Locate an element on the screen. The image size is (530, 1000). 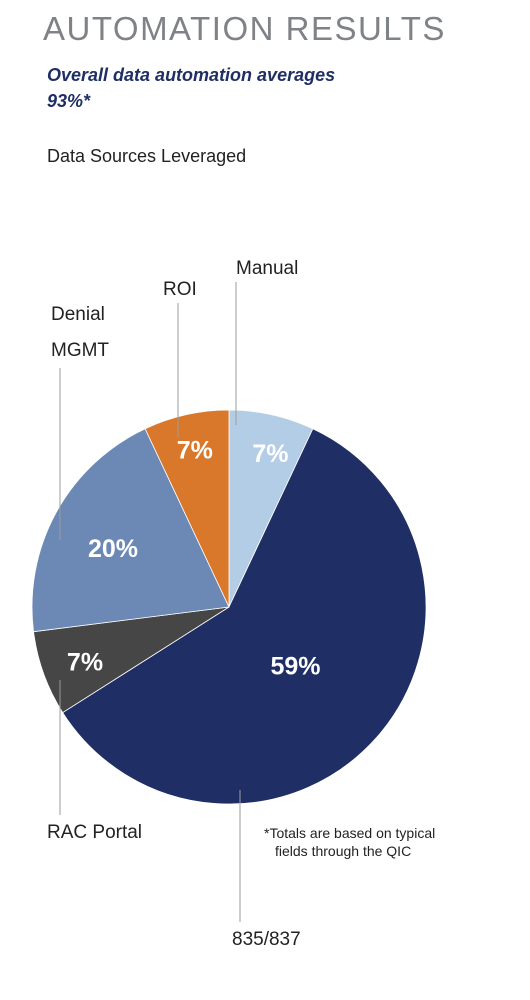
slice-value-label-roi: 7% is located at coordinates (195, 450).